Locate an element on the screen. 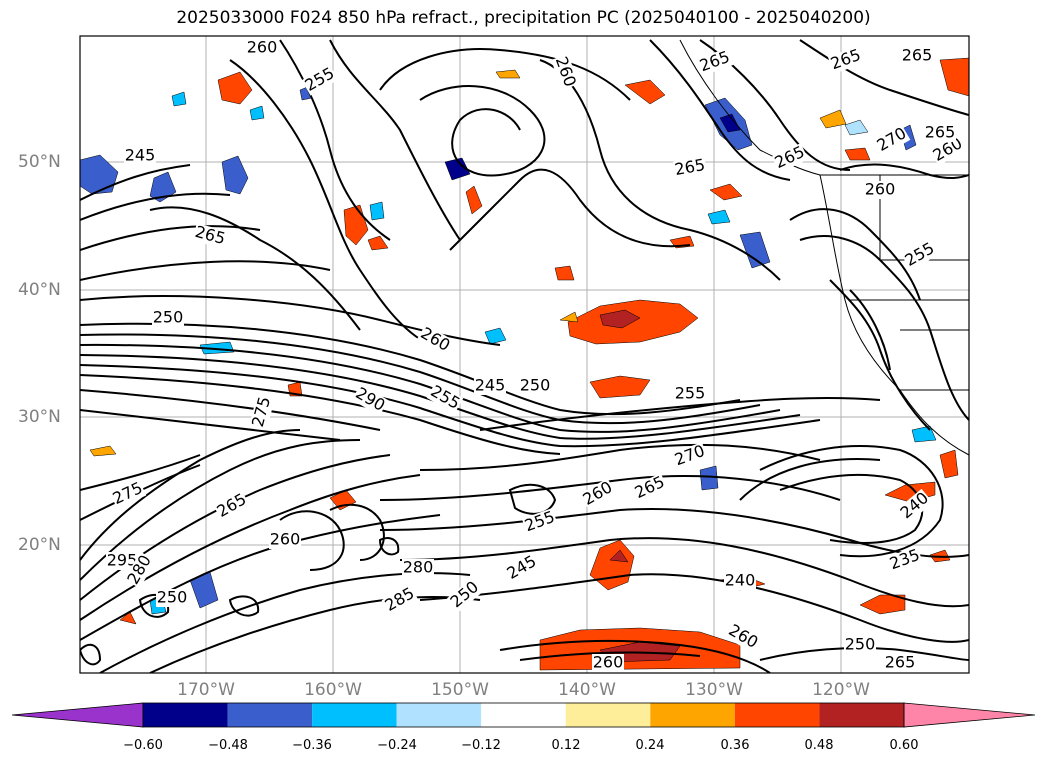 Image resolution: width=1047 pixels, height=765 pixels. lon-label-130w: 130°W is located at coordinates (714, 690).